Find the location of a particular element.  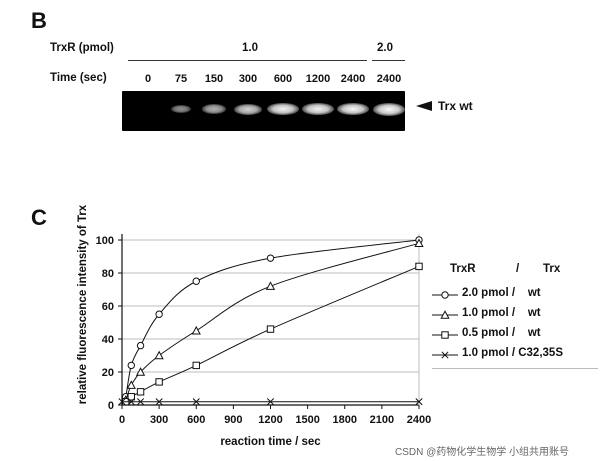

legend-marker-cross is located at coordinates (445, 355).